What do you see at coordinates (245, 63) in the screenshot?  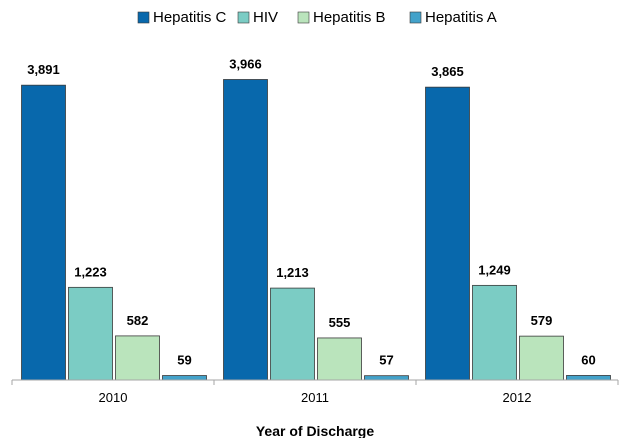 I see `value-label: 3,966` at bounding box center [245, 63].